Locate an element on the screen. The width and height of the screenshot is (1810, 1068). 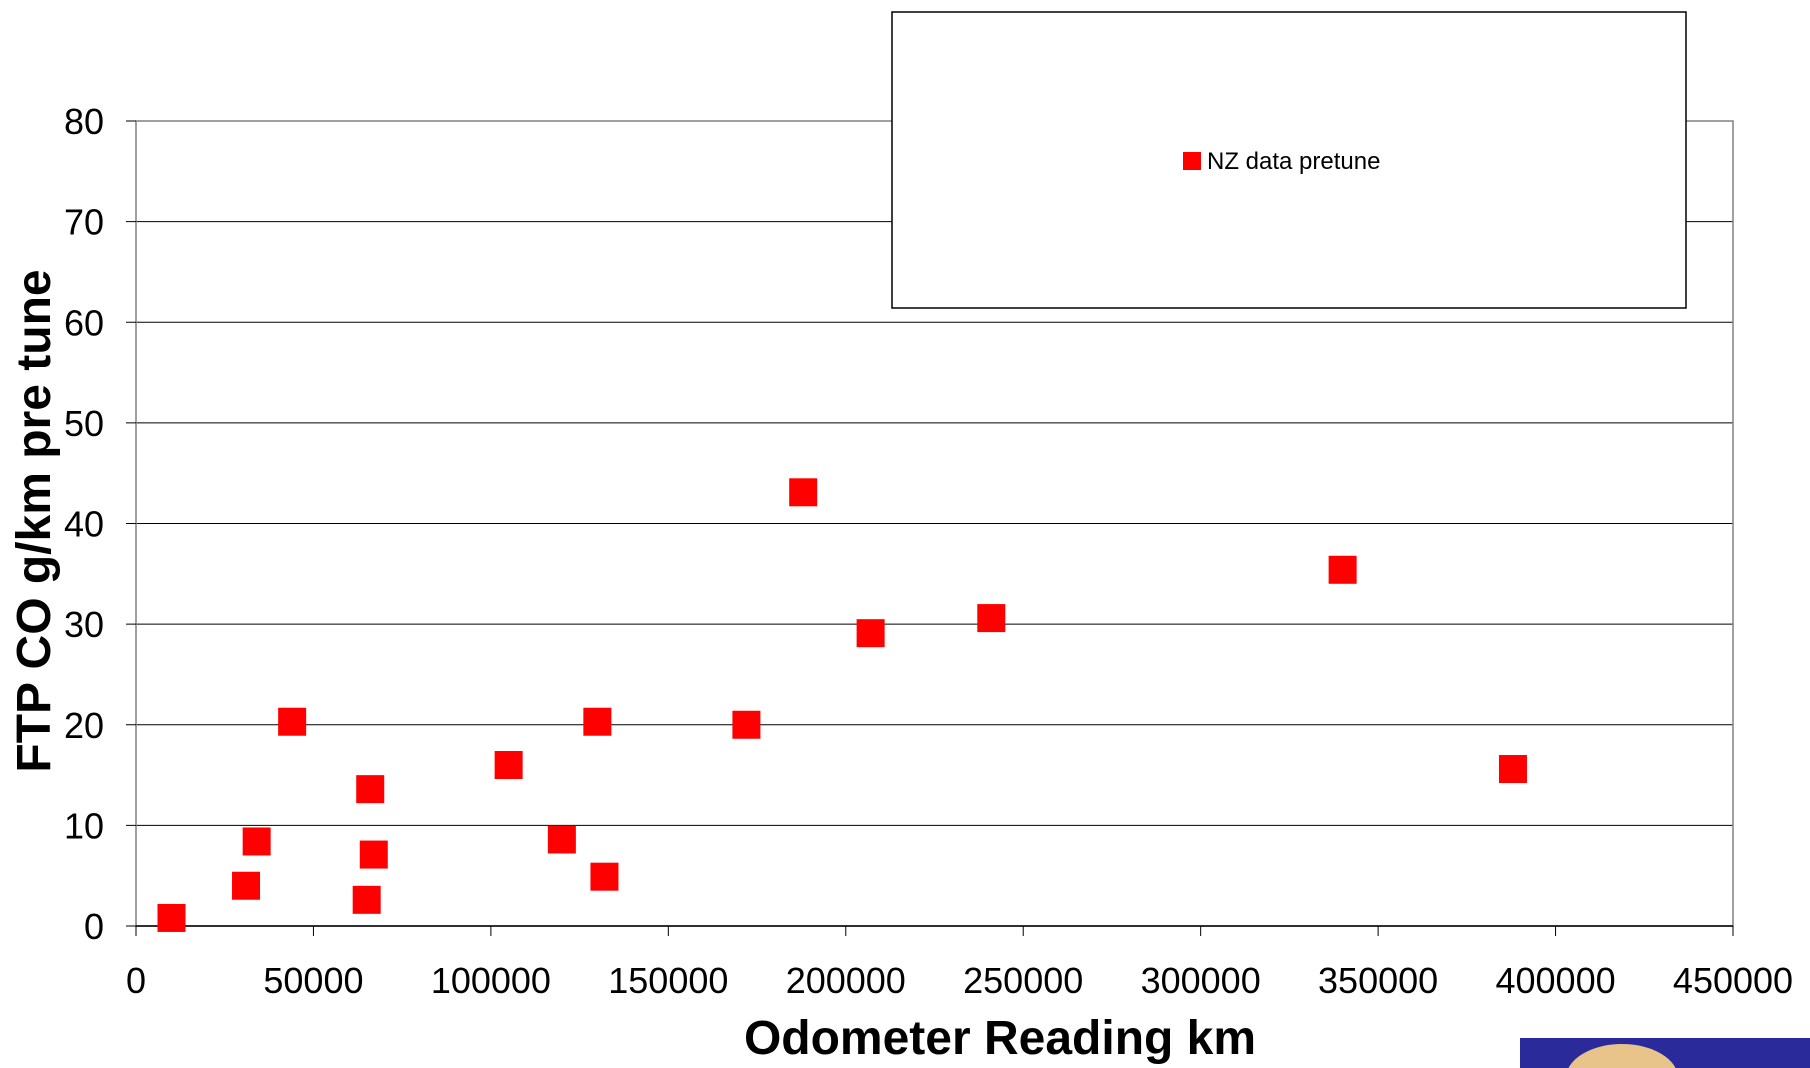
y-tick-label: 60 is located at coordinates (84, 322).